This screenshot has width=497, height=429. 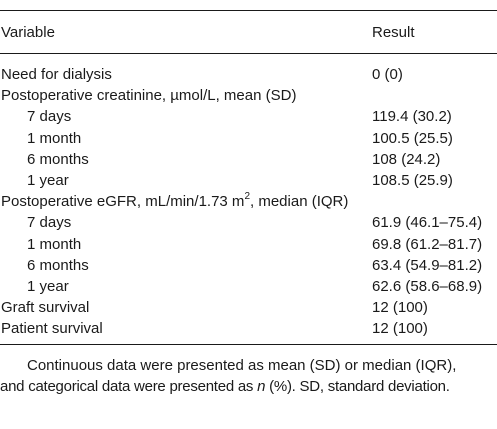 I want to click on footnote-italic-n: n, so click(x=261, y=386).